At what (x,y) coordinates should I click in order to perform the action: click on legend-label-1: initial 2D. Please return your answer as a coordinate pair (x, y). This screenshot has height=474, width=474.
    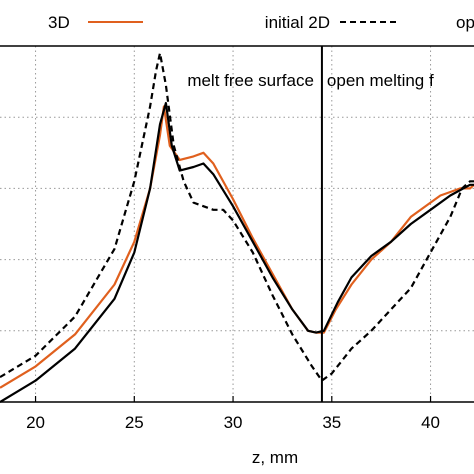
    Looking at the image, I should click on (297, 22).